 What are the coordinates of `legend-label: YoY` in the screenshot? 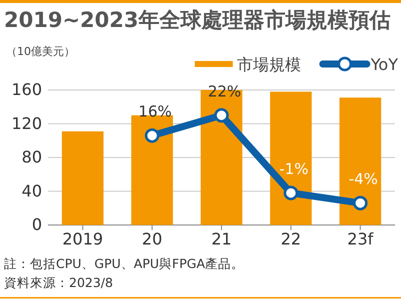 It's located at (384, 64).